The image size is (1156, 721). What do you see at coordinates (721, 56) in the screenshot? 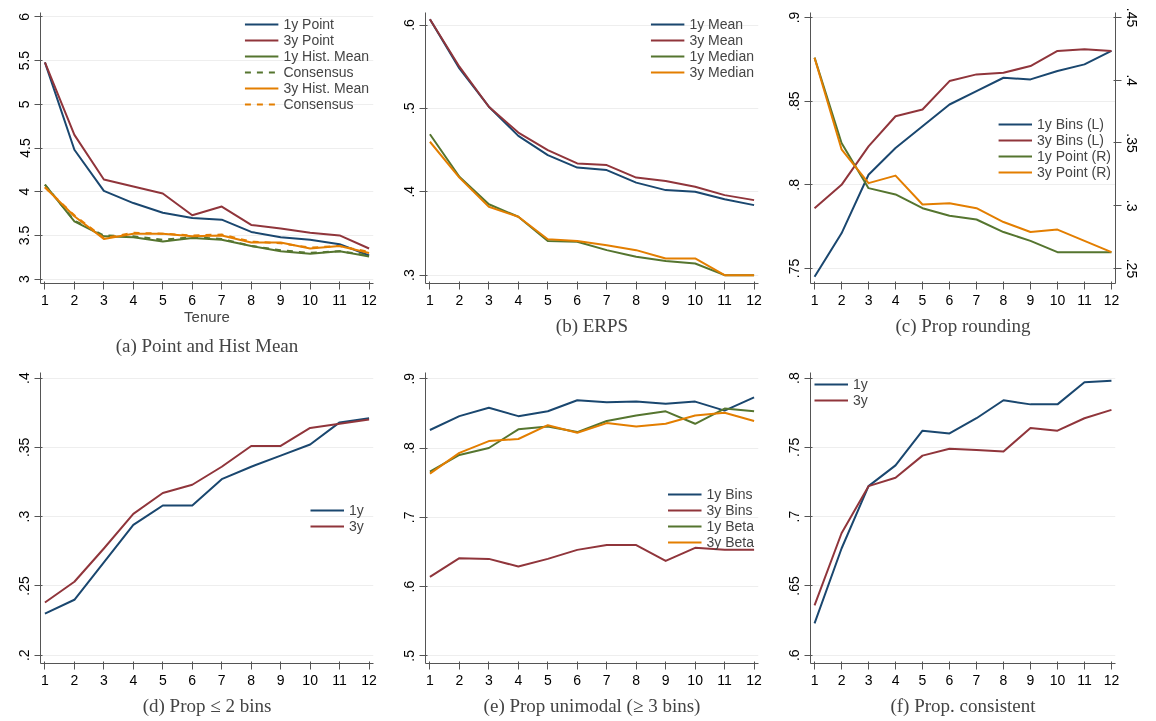
I see `legend-label: 1y Median` at bounding box center [721, 56].